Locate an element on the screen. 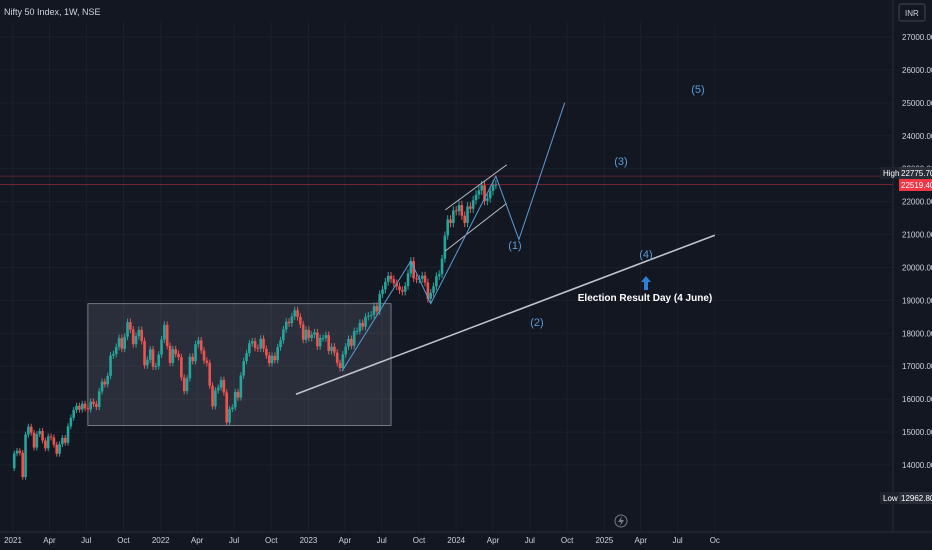 The width and height of the screenshot is (932, 550). current-price-value: 22519.40 is located at coordinates (916, 185).